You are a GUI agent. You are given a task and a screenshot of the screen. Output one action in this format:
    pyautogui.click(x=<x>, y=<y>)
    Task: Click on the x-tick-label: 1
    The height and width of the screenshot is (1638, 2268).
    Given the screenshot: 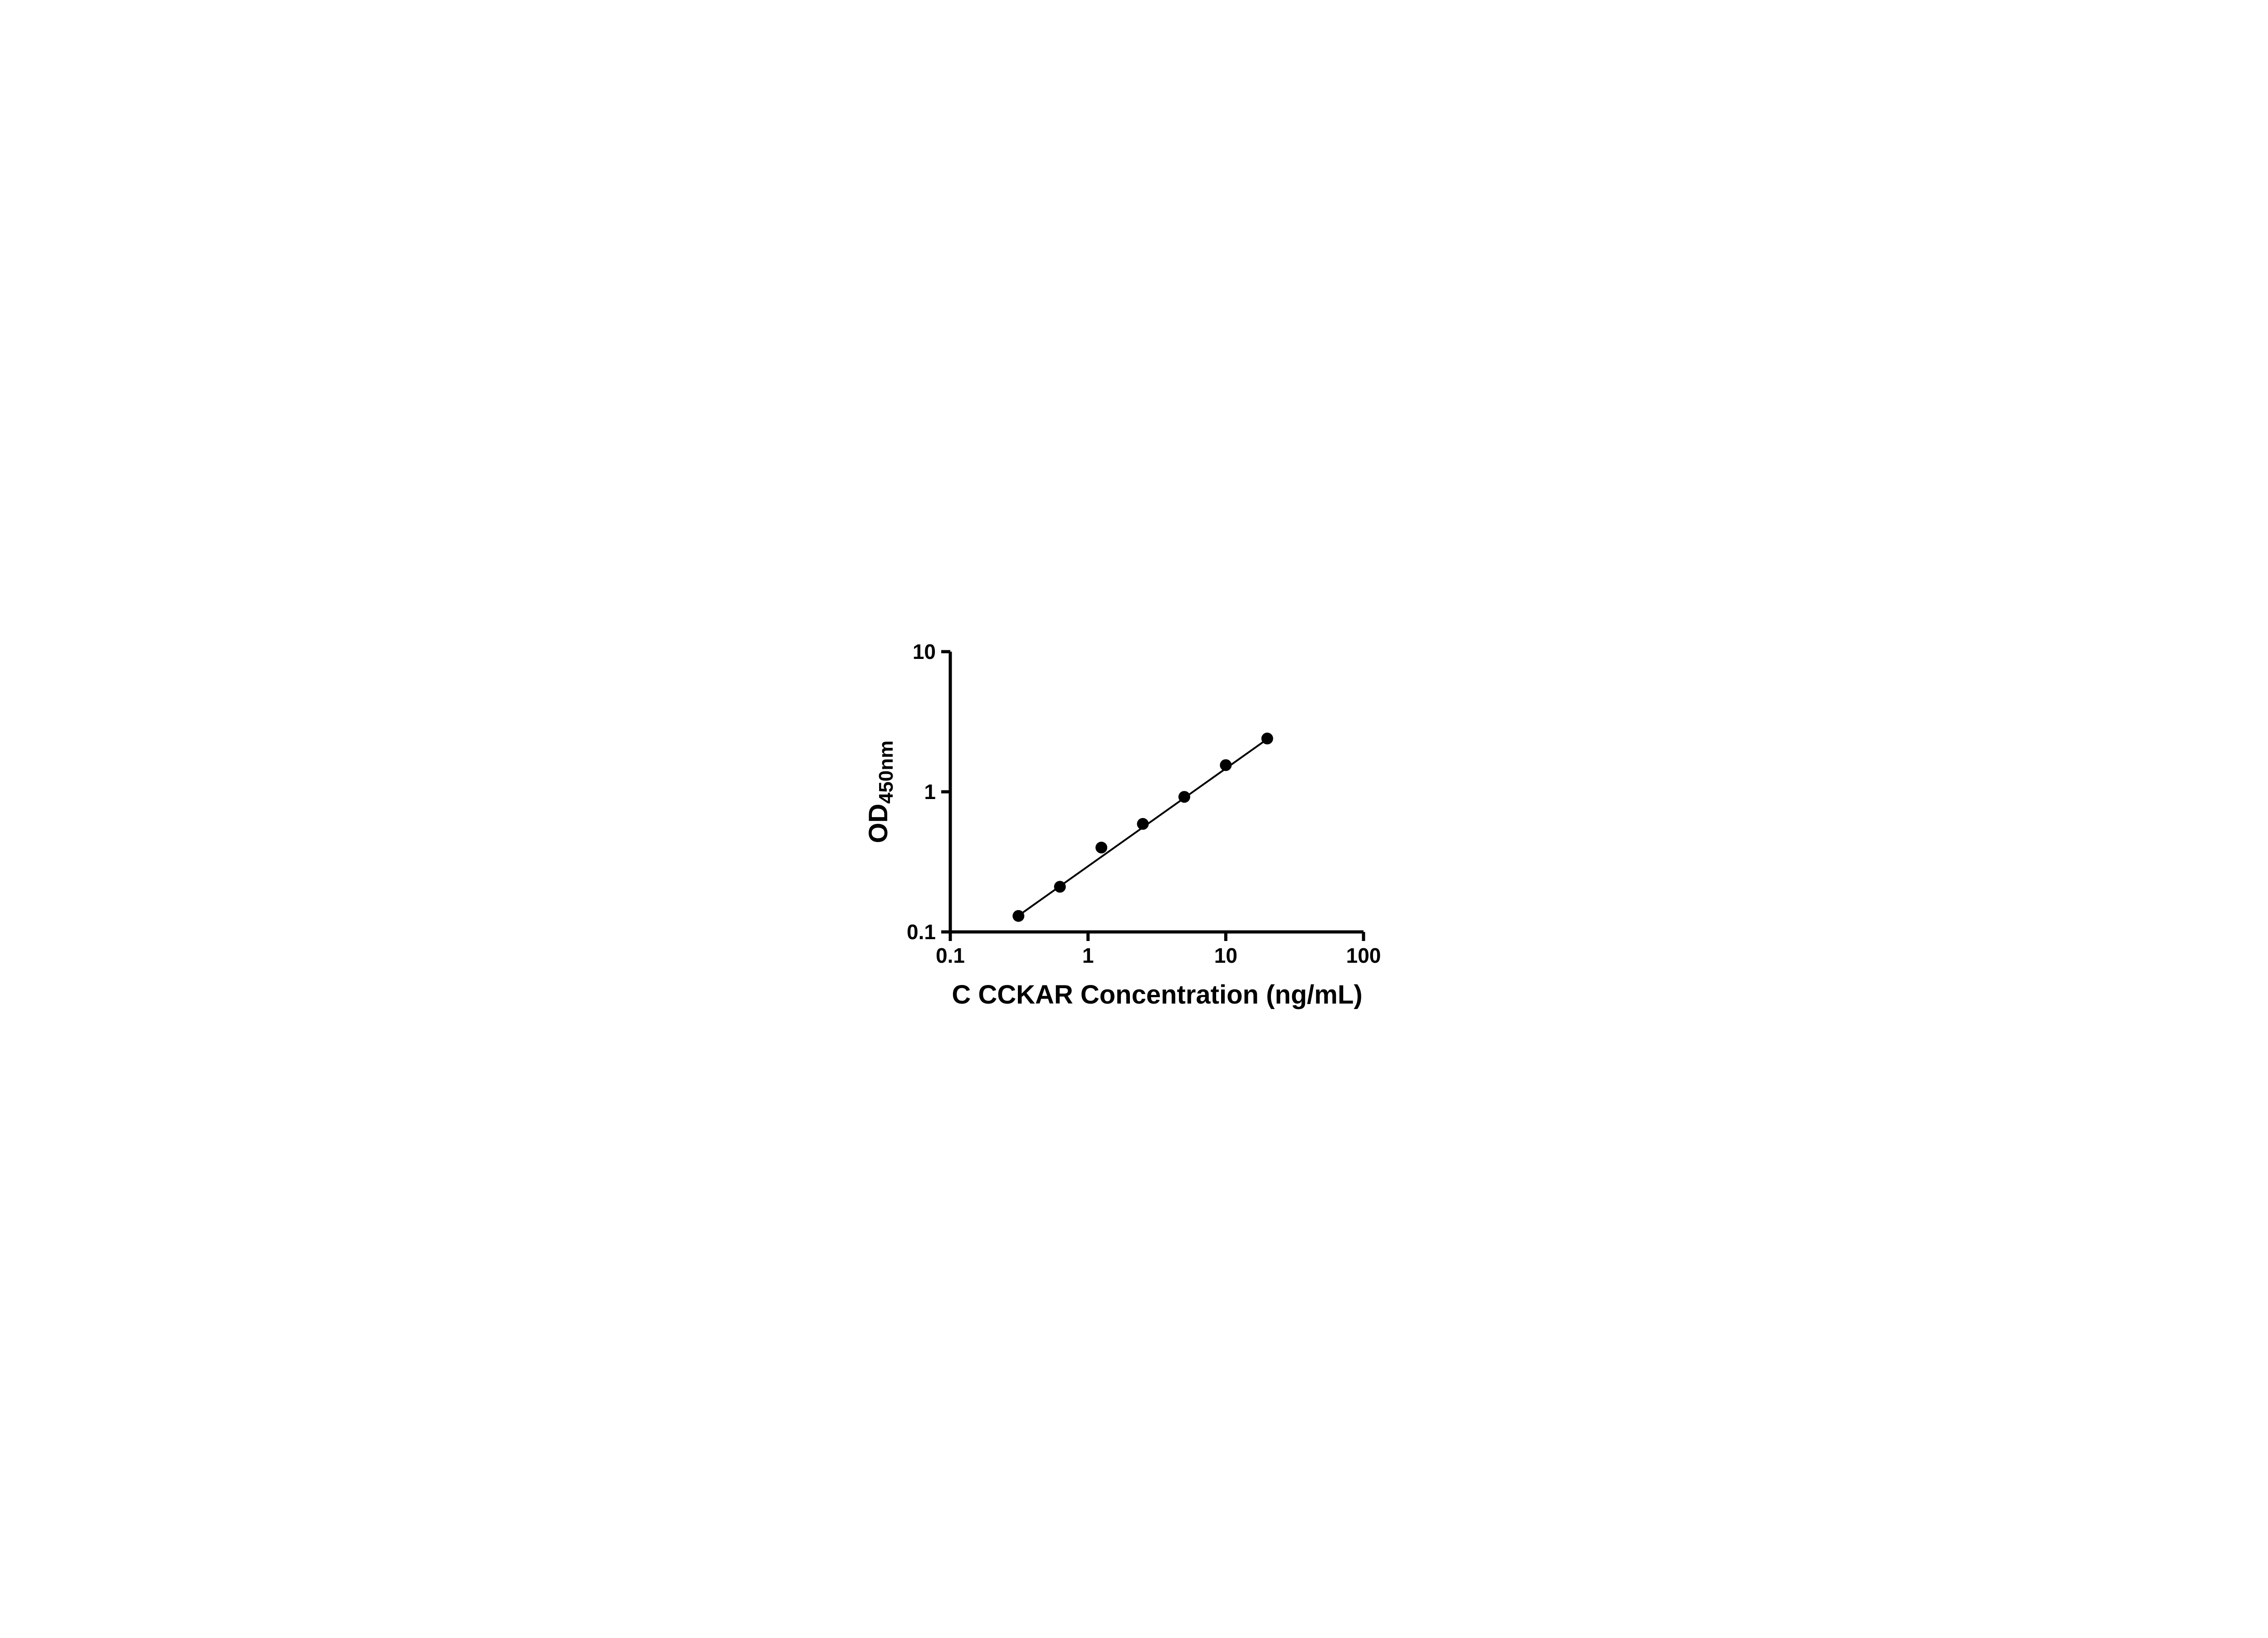 What is the action you would take?
    pyautogui.click(x=1088, y=955)
    